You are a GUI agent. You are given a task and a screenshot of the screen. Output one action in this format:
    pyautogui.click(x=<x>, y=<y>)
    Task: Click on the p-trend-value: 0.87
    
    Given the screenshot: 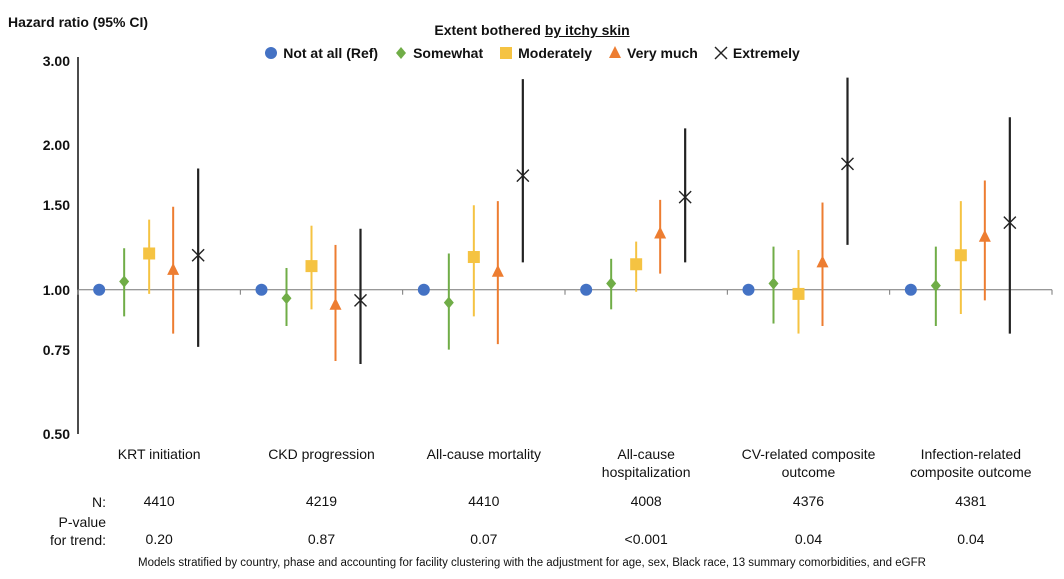 What is the action you would take?
    pyautogui.click(x=321, y=539)
    